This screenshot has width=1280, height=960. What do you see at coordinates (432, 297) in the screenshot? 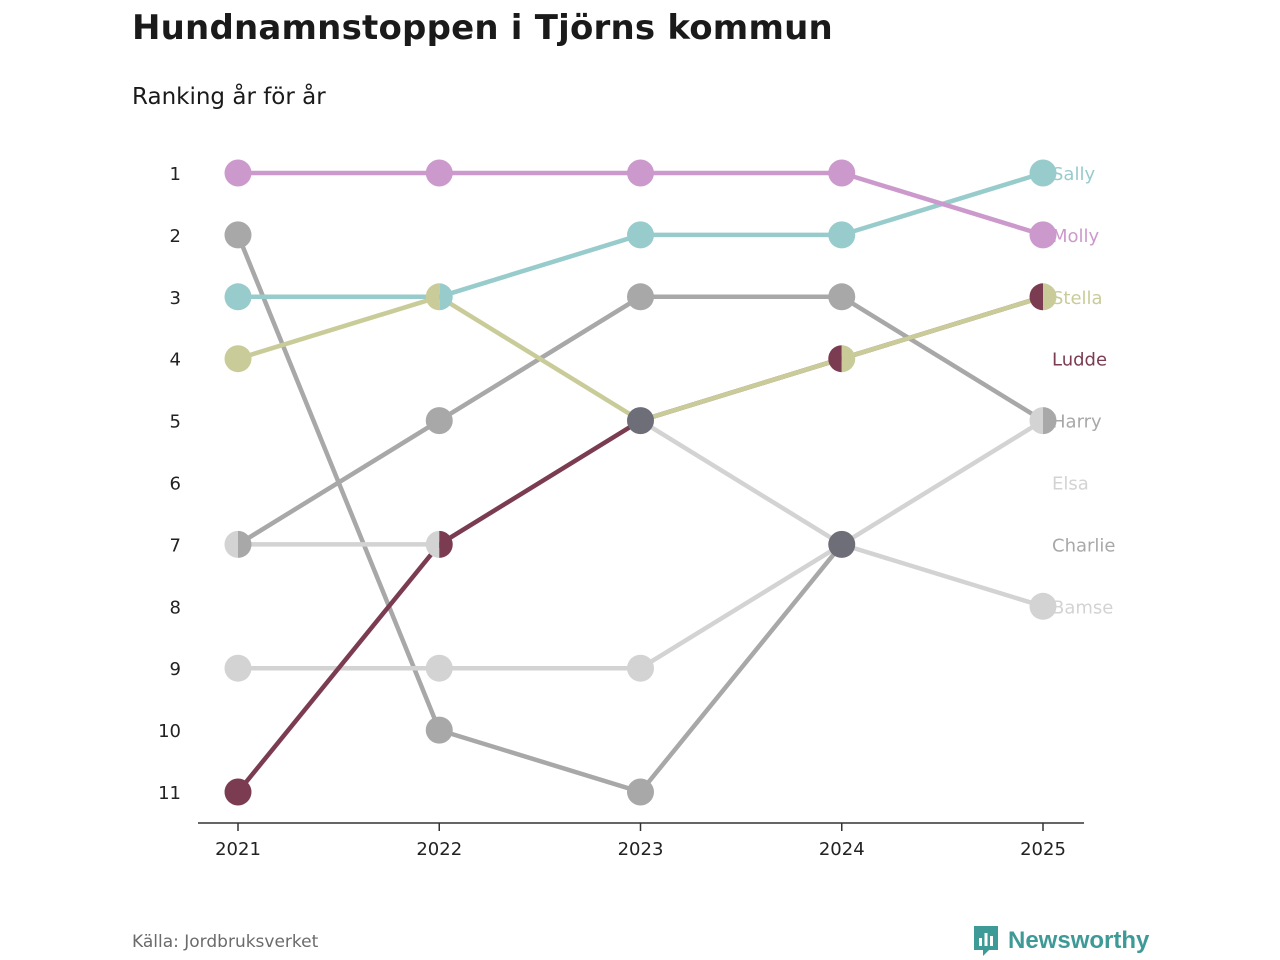
I see `point-stella-2022` at bounding box center [432, 297].